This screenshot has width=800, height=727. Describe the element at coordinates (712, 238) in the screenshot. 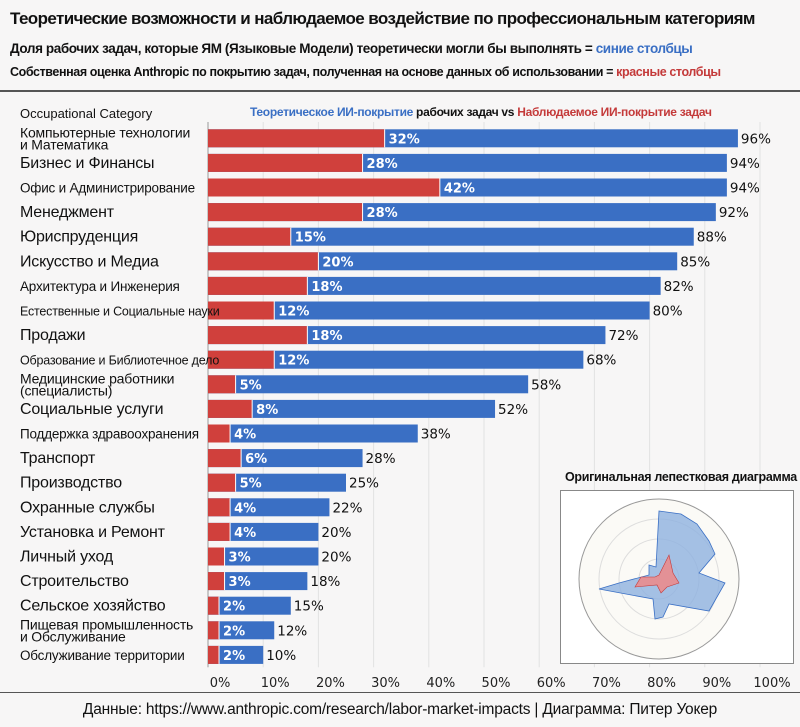

I see `theoretical-value-label: 88%` at that location.